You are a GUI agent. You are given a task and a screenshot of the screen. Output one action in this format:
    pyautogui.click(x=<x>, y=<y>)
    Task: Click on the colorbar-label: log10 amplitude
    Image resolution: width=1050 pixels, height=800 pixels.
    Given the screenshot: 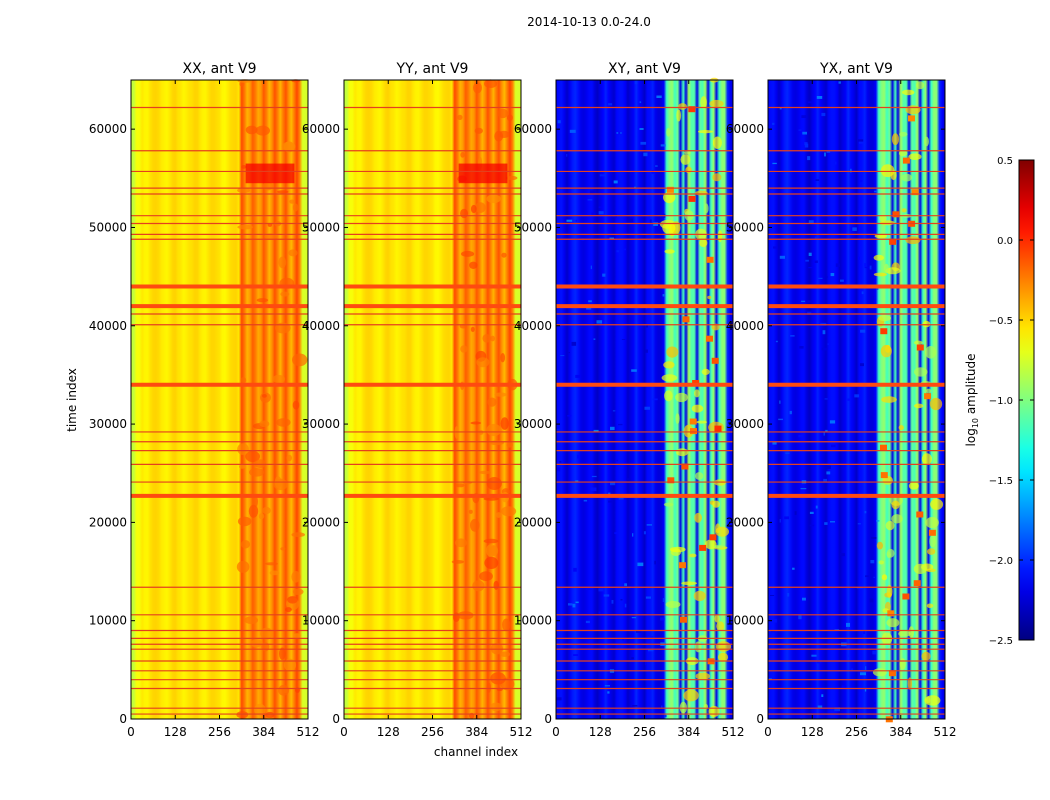 What is the action you would take?
    pyautogui.click(x=972, y=400)
    